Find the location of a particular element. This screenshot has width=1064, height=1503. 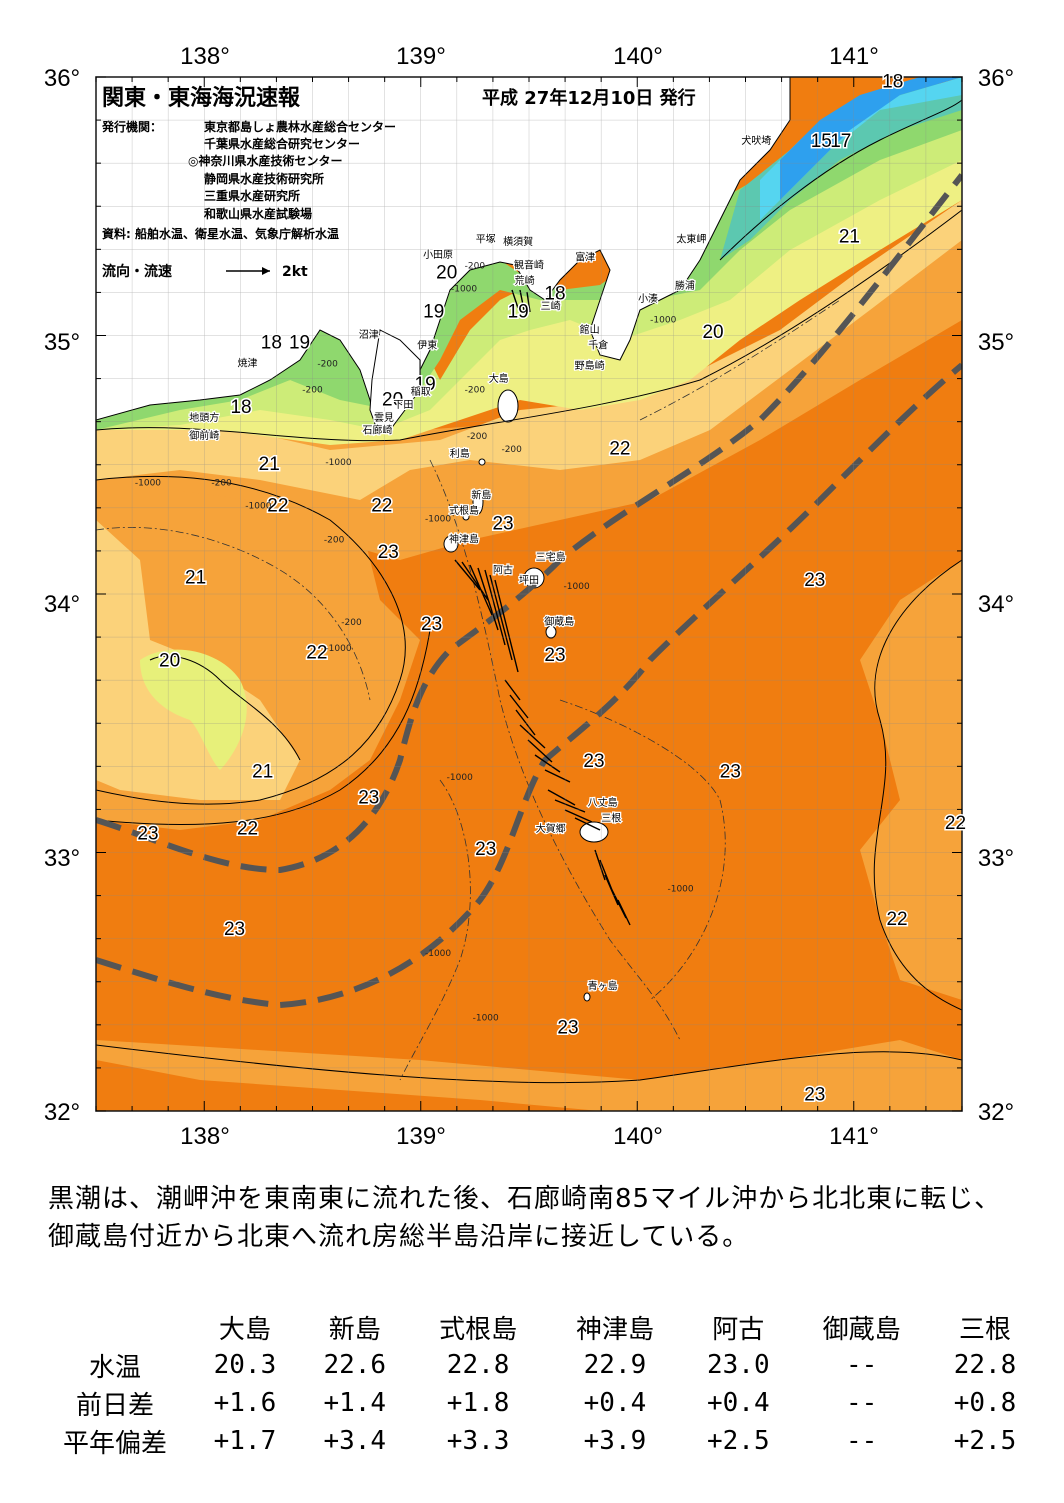

lat-label-35-left: 35° is located at coordinates (62, 342).